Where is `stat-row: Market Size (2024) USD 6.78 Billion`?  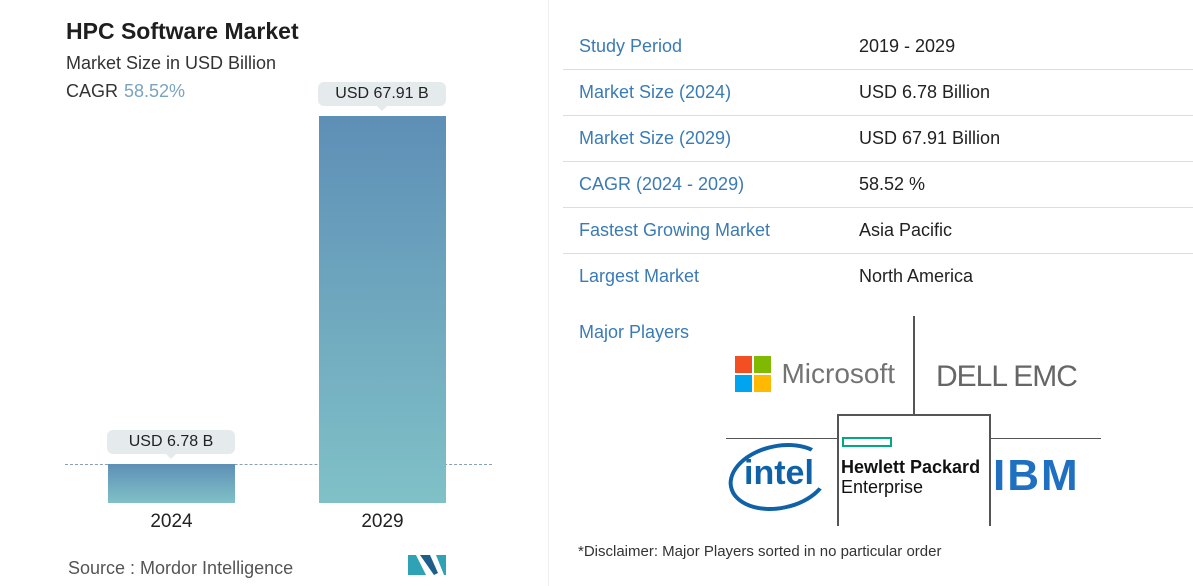 stat-row: Market Size (2024) USD 6.78 Billion is located at coordinates (878, 92).